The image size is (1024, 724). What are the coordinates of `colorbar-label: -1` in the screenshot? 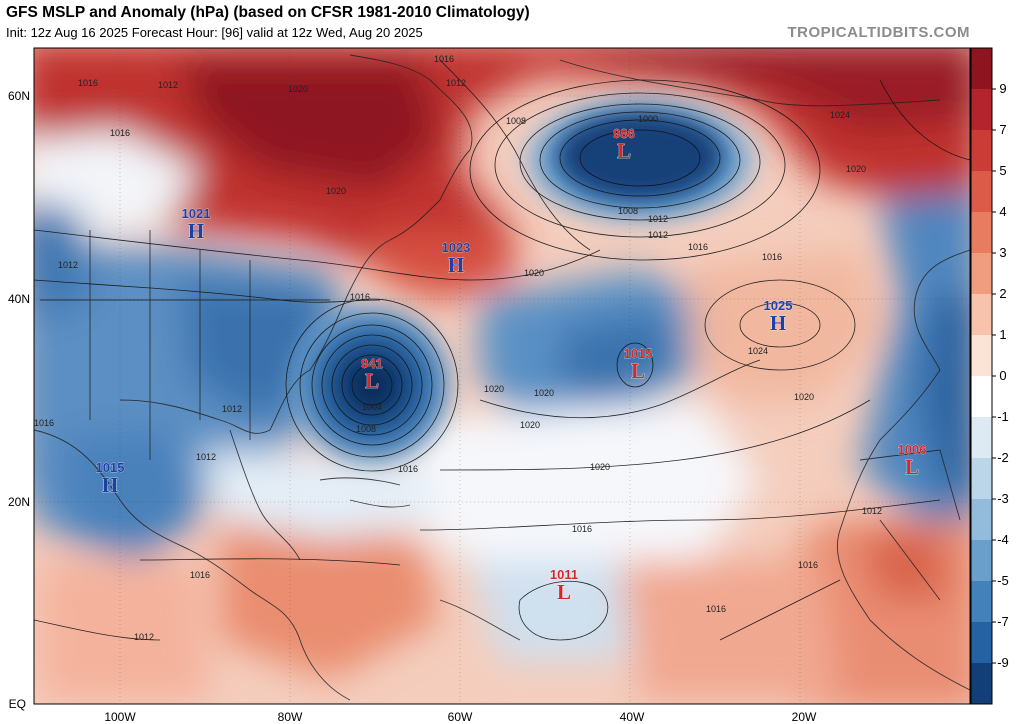 It's located at (1003, 416).